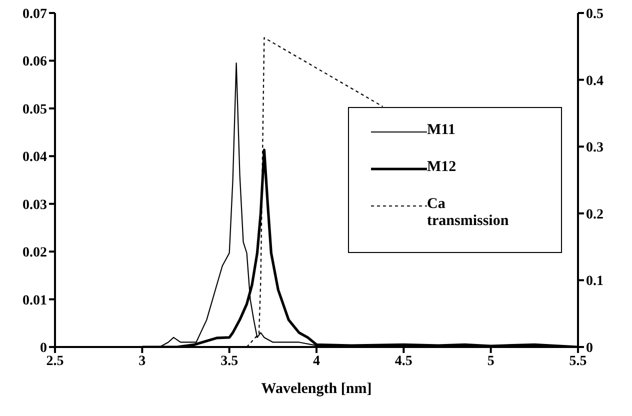 Image resolution: width=632 pixels, height=416 pixels. Describe the element at coordinates (229, 361) in the screenshot. I see `x-tick-label: 3.5` at that location.